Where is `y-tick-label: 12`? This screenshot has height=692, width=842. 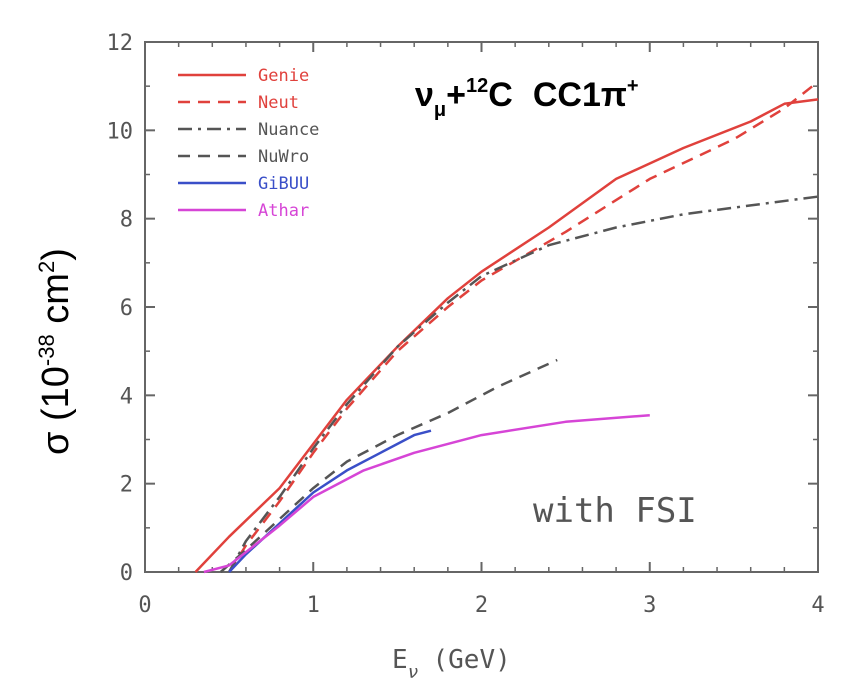 y-tick-label: 12 is located at coordinates (120, 43).